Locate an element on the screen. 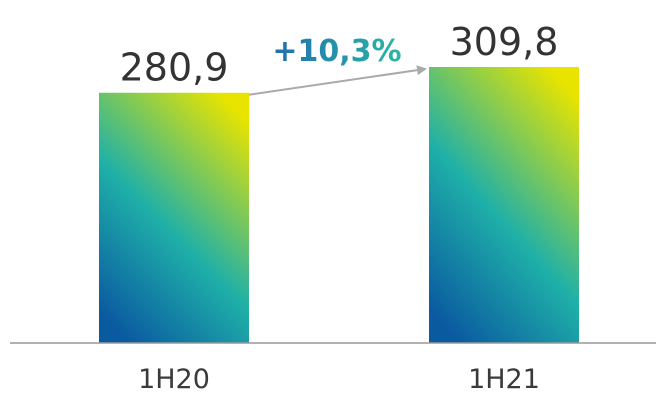 The image size is (656, 397). value-label-1h21: 309,8 is located at coordinates (504, 42).